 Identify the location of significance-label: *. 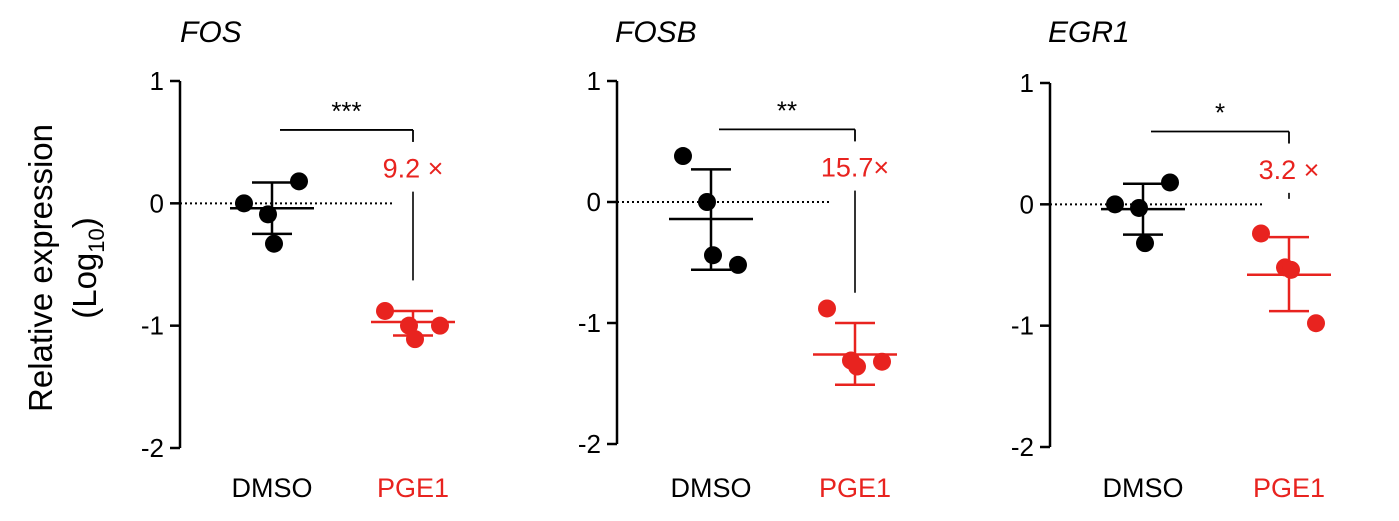
(1220, 113).